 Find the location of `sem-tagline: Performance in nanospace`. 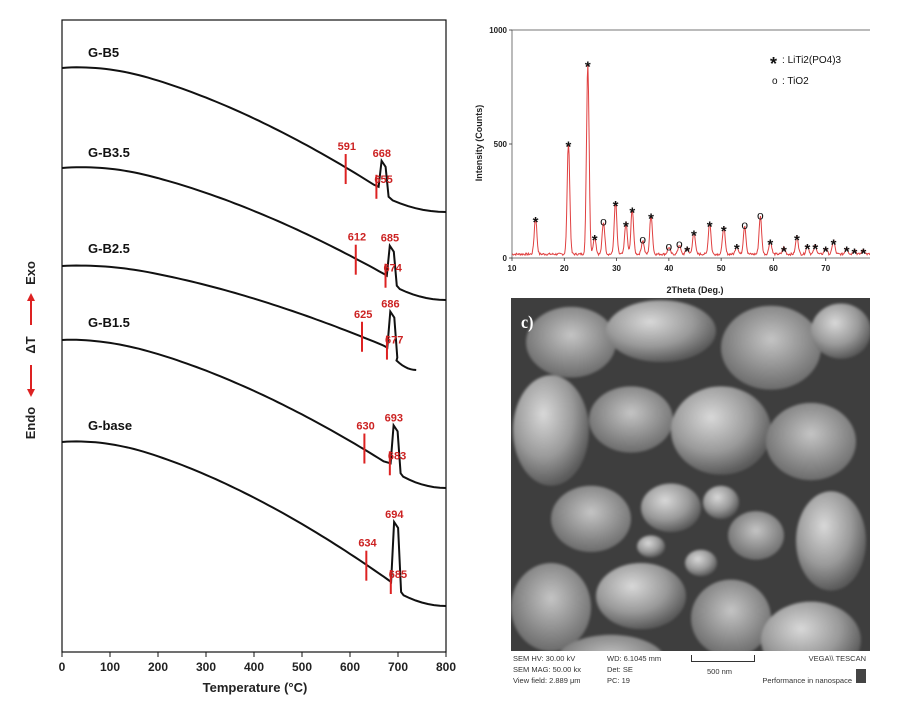

sem-tagline: Performance in nanospace is located at coordinates (807, 680).